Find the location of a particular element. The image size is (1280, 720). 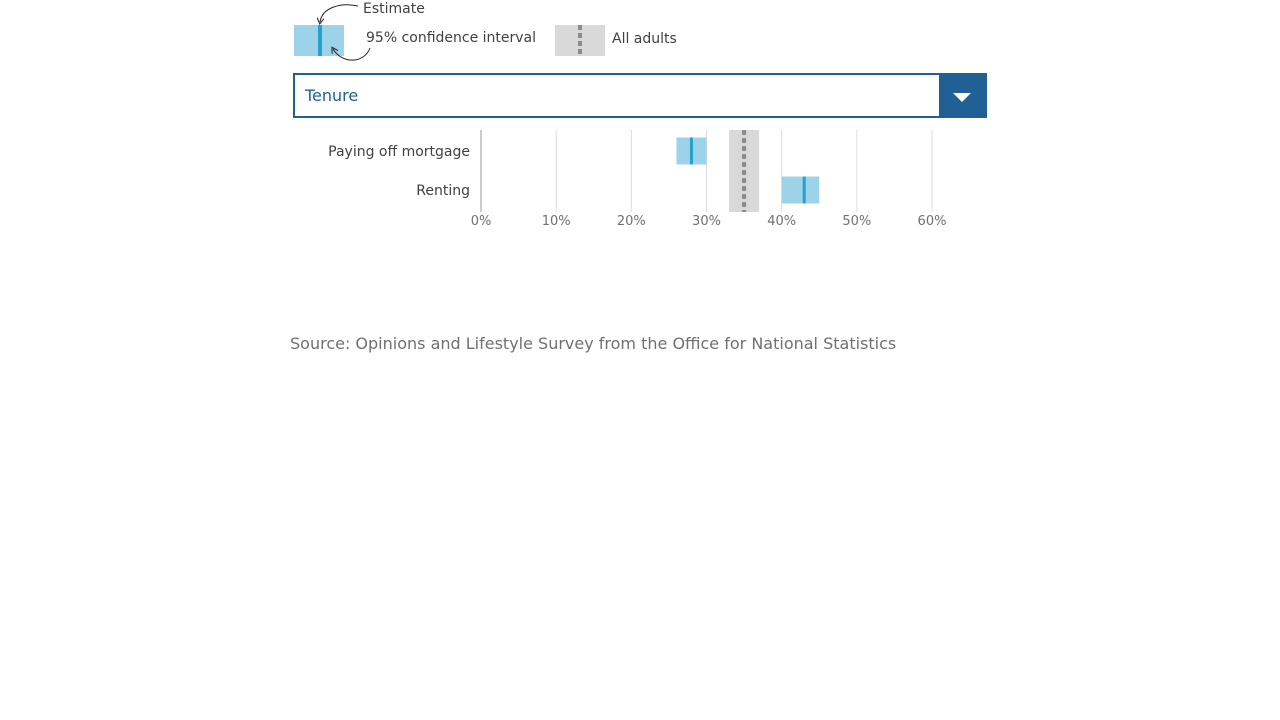

legend-ci-arrow-icon is located at coordinates (352, 54).